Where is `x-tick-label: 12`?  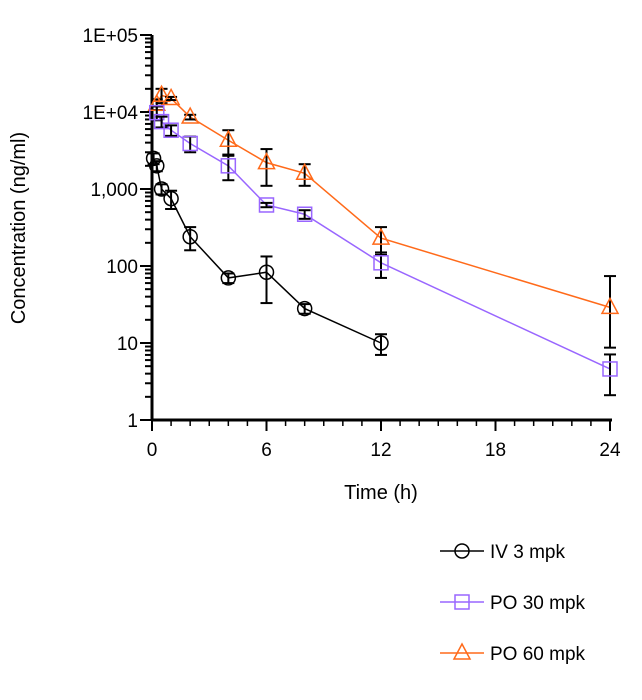
x-tick-label: 12 is located at coordinates (380, 450).